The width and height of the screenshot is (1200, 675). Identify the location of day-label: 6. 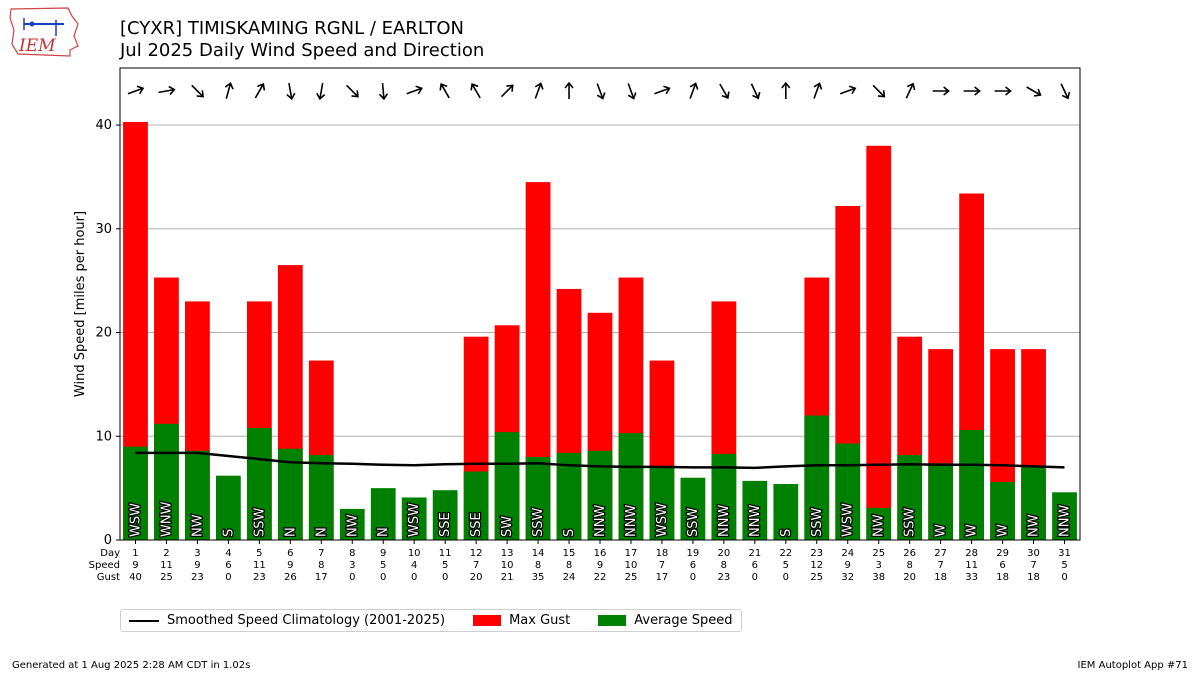
(290, 553).